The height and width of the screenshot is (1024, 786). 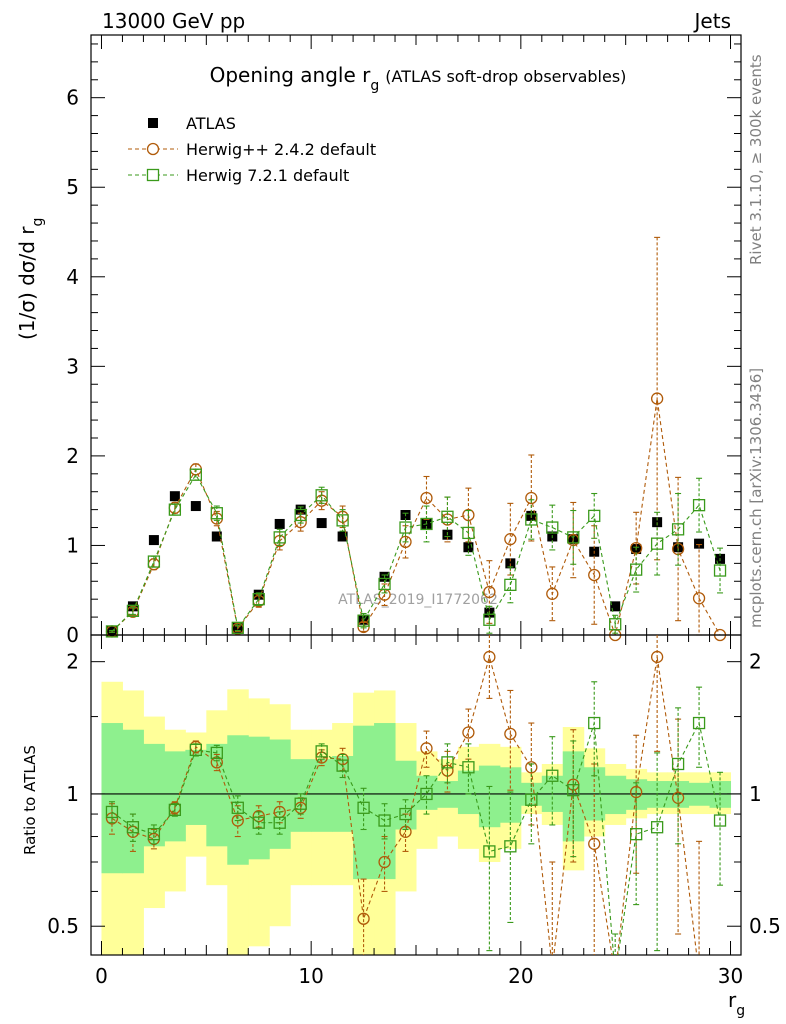 What do you see at coordinates (267, 175) in the screenshot?
I see `legend-label-herwig7: Herwig 7.2.1 default` at bounding box center [267, 175].